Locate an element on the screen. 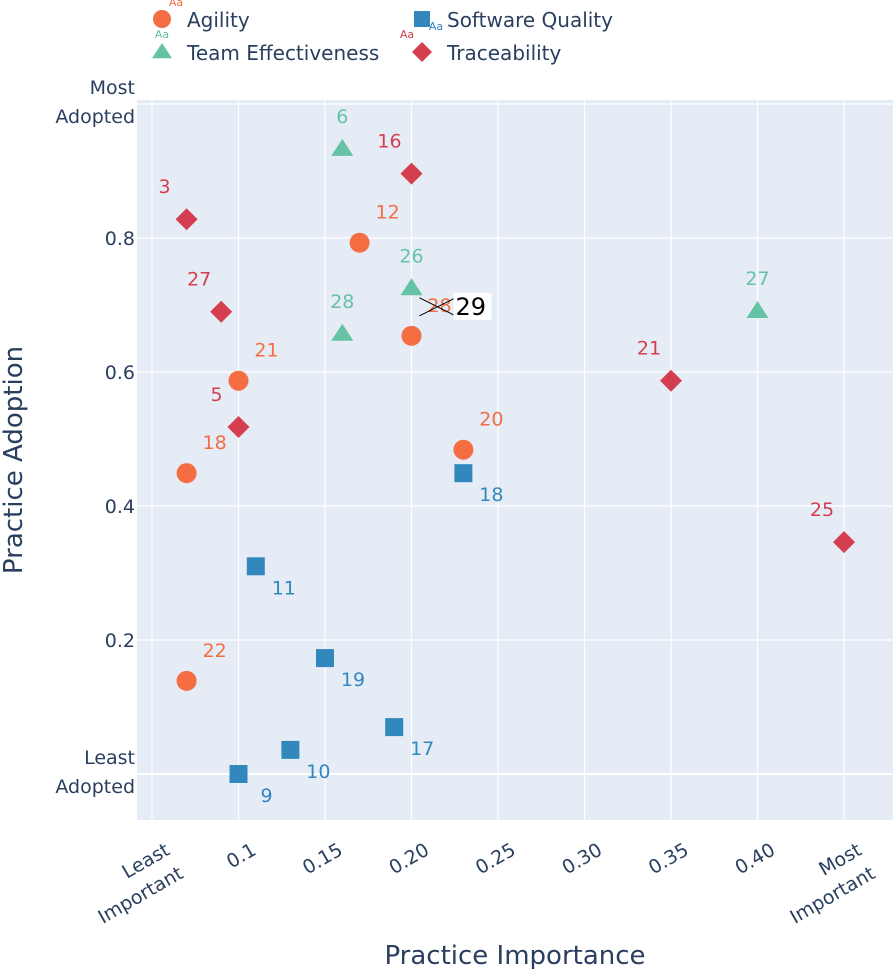 Image resolution: width=894 pixels, height=973 pixels. data-label: 17 is located at coordinates (422, 749).